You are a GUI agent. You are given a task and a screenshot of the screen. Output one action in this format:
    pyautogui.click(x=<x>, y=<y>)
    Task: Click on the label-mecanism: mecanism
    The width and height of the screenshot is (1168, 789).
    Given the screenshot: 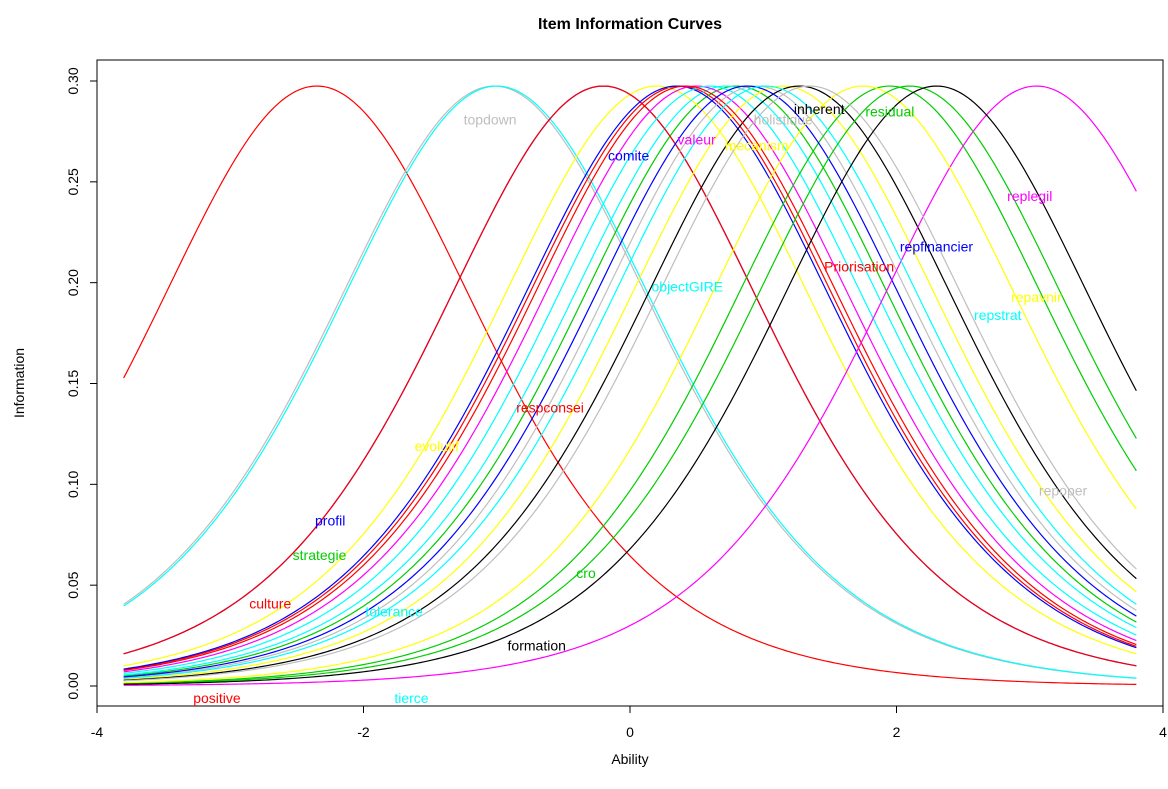 What is the action you would take?
    pyautogui.click(x=757, y=146)
    